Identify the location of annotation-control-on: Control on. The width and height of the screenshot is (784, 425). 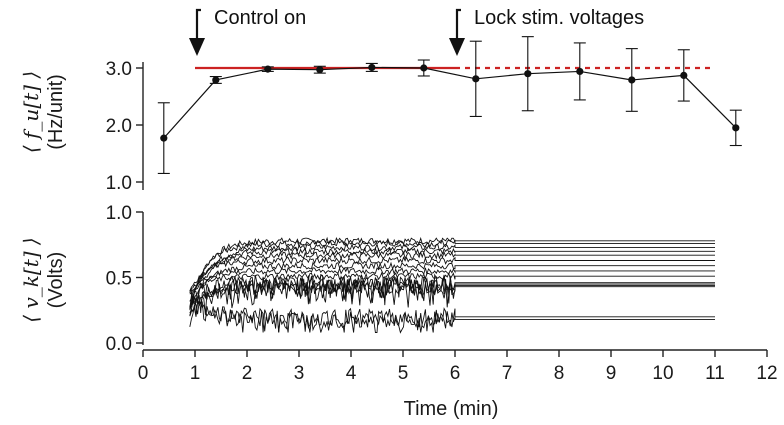
(247, 31).